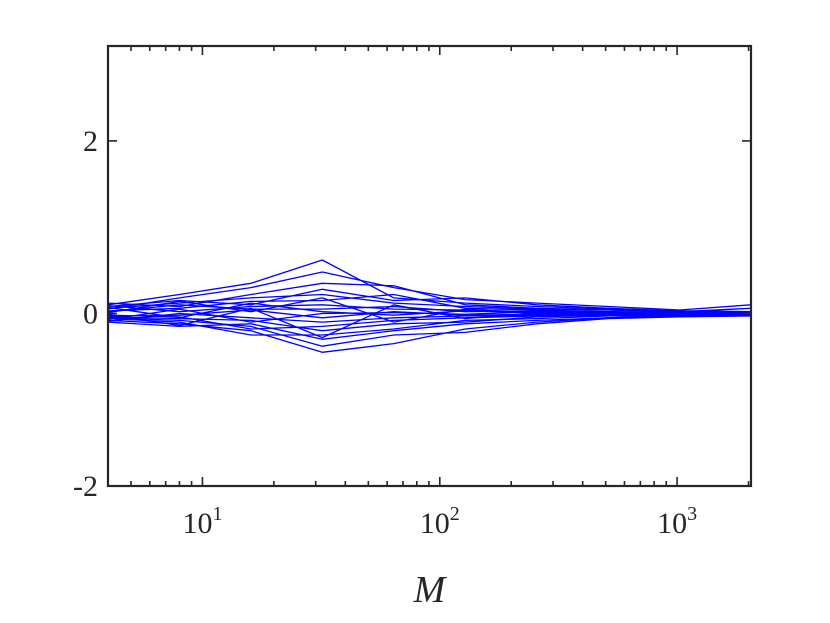 The height and width of the screenshot is (623, 830). I want to click on series-layer, so click(429, 306).